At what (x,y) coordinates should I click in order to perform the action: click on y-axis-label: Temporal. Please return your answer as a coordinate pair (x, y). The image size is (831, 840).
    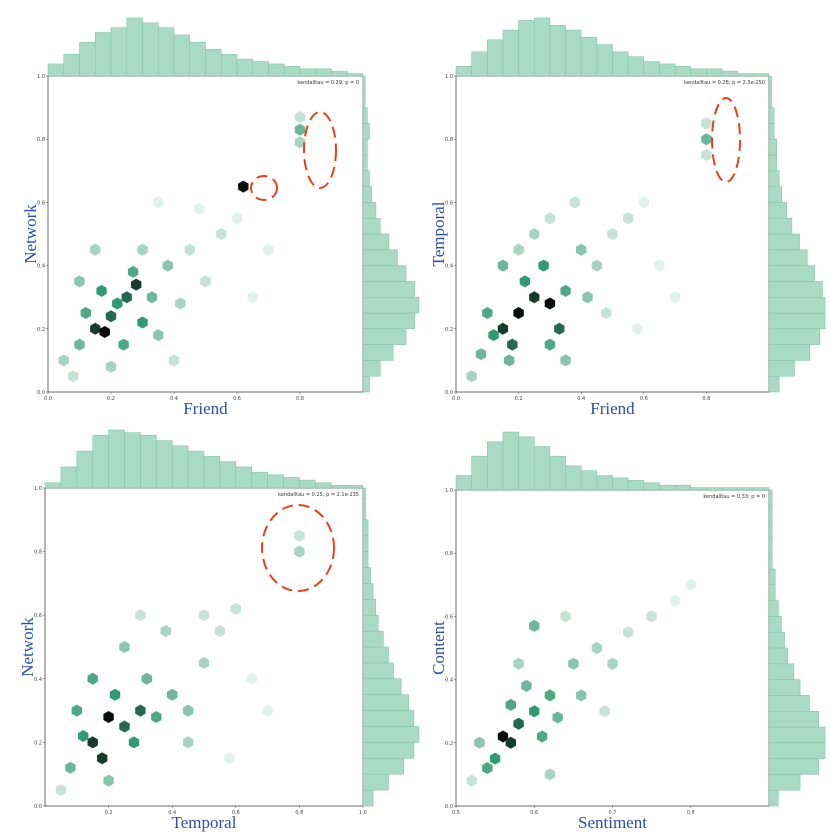
    Looking at the image, I should click on (438, 233).